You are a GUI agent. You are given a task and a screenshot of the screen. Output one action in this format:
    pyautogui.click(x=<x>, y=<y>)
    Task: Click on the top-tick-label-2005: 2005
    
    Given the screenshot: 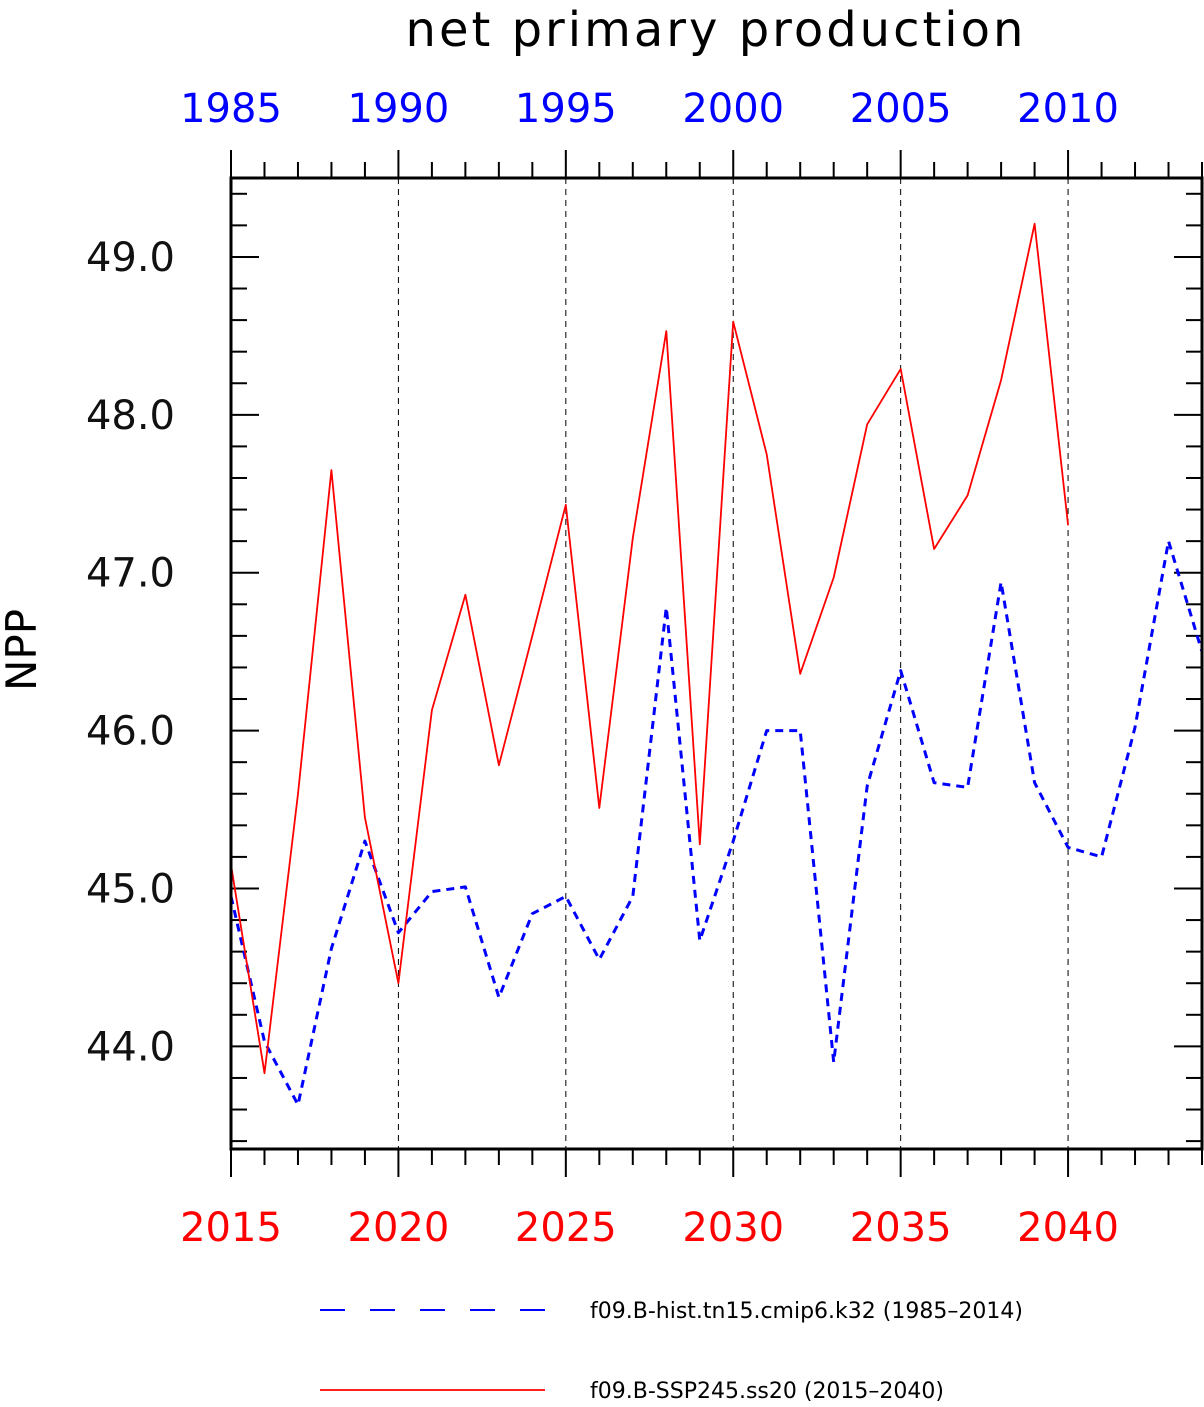 What is the action you would take?
    pyautogui.click(x=901, y=109)
    